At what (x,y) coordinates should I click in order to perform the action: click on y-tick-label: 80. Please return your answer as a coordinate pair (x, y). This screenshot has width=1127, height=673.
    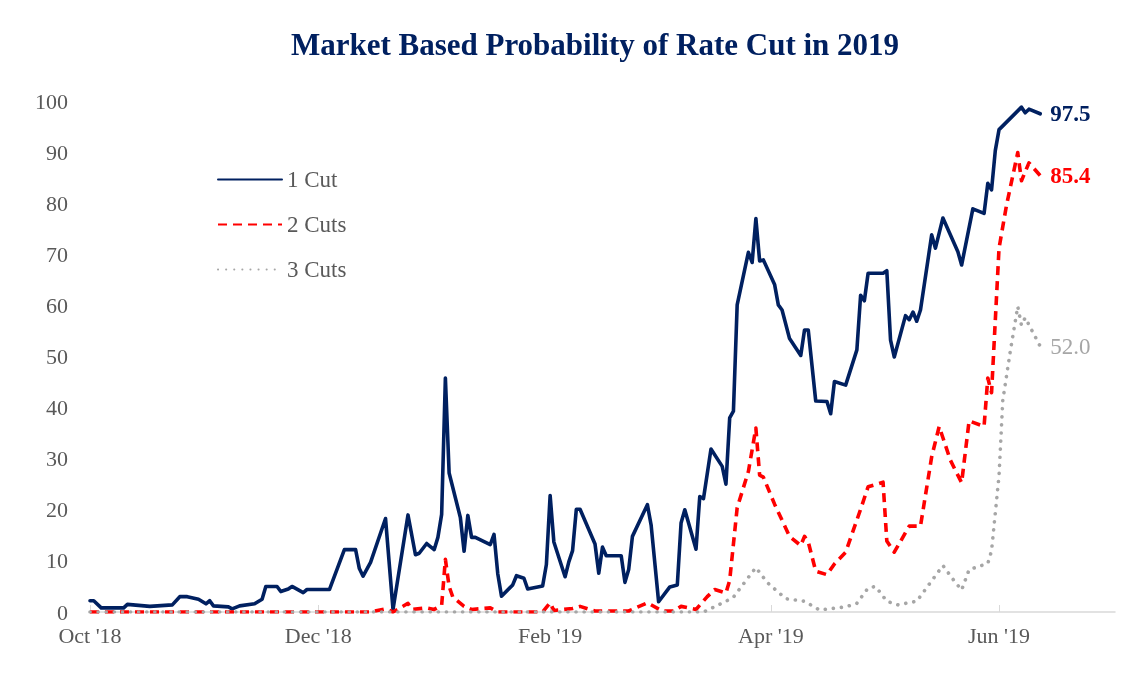
    Looking at the image, I should click on (57, 203).